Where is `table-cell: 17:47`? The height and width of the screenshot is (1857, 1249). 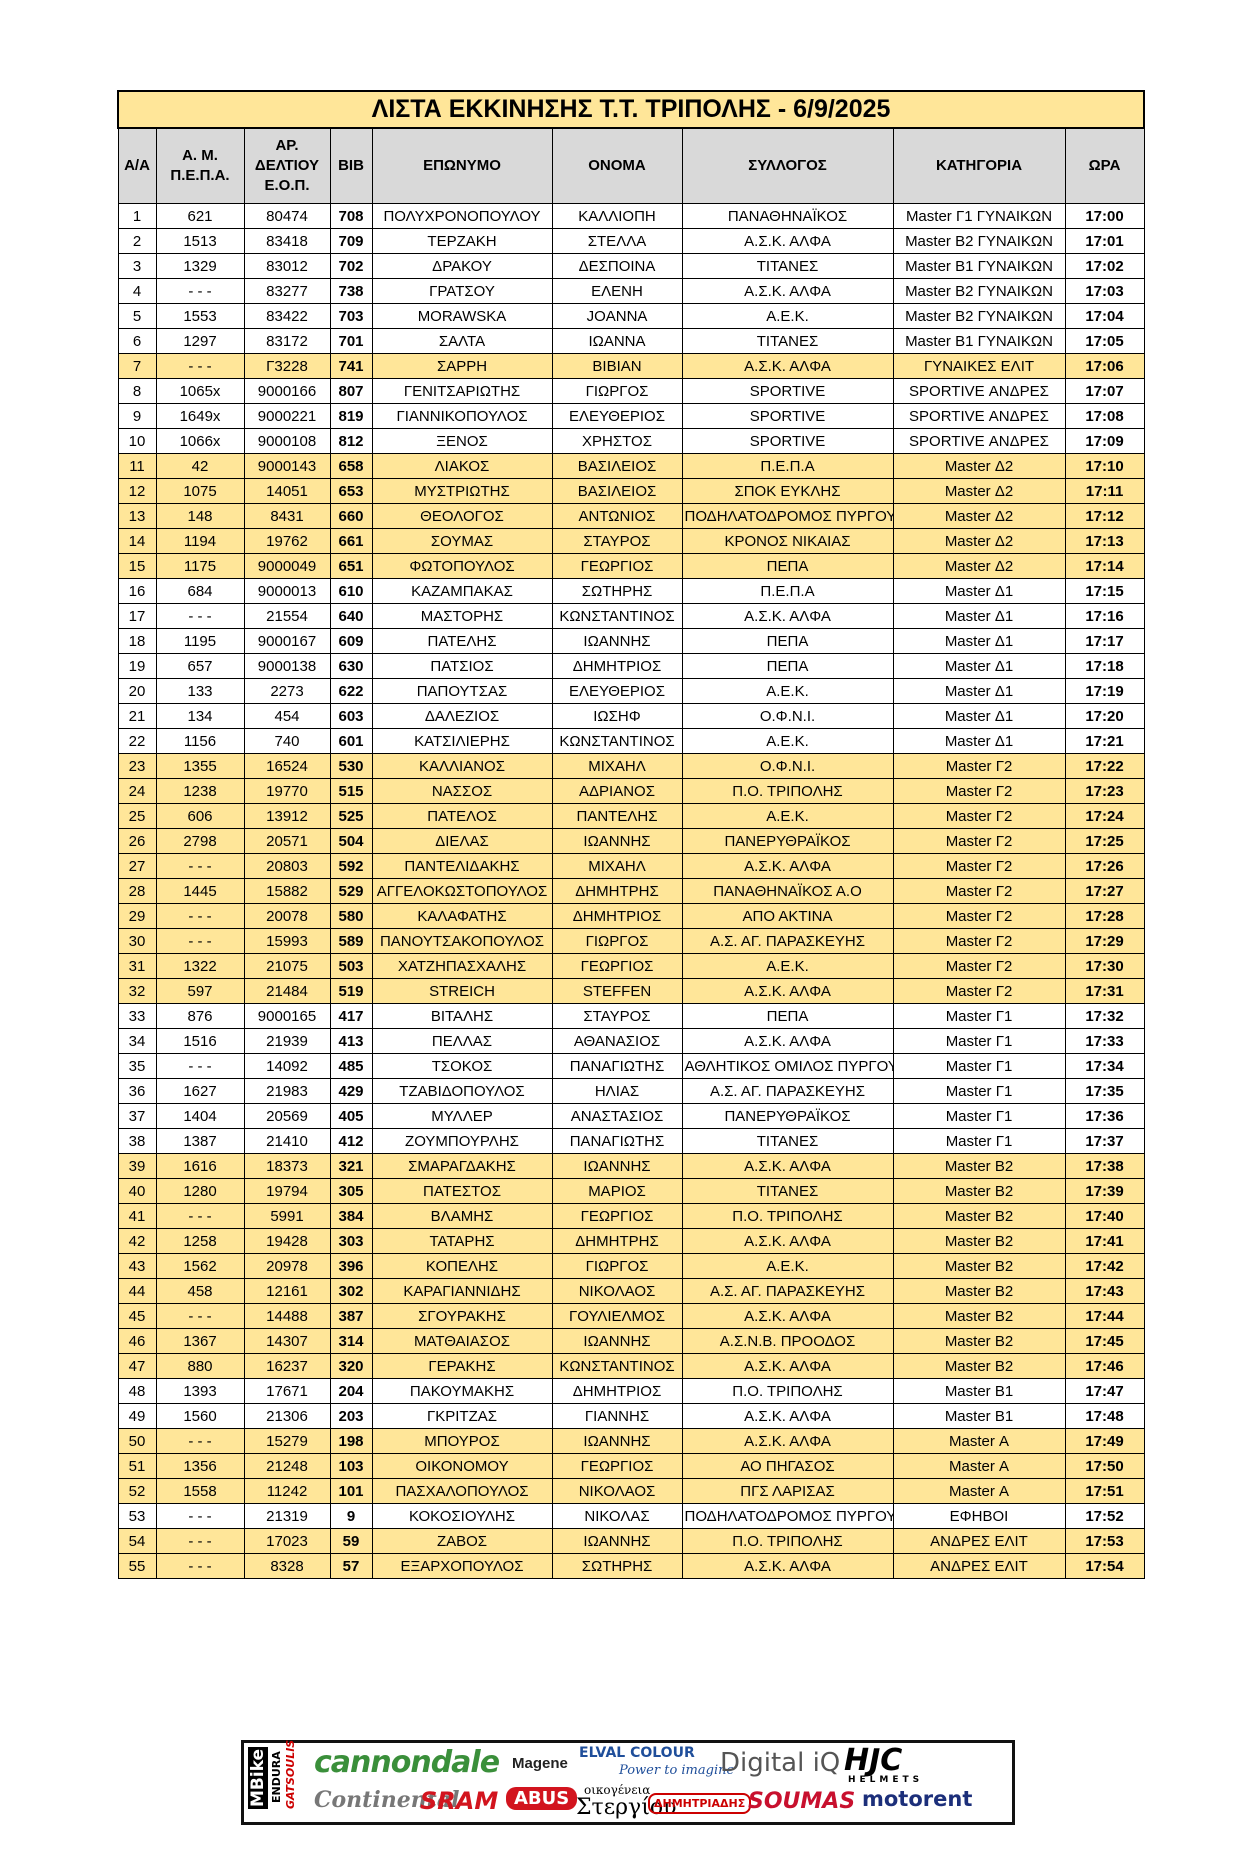
table-cell: 17:47 is located at coordinates (1104, 1391).